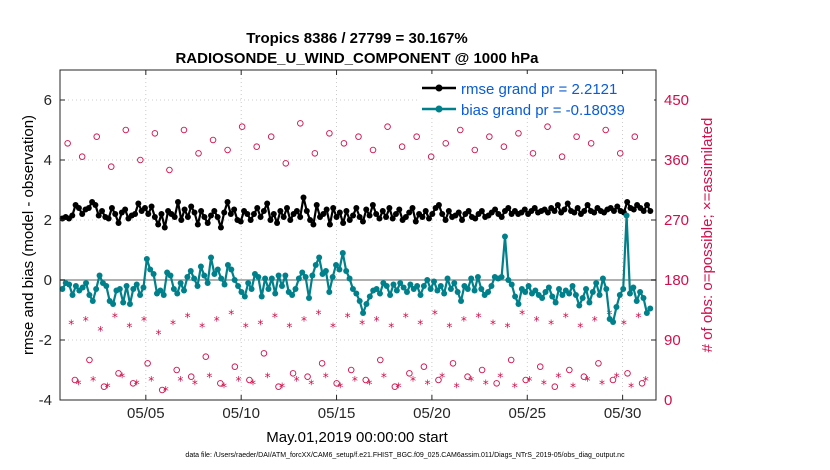 The width and height of the screenshot is (830, 470). I want to click on legend-label-bias: bias grand pr = -0.18039, so click(543, 110).